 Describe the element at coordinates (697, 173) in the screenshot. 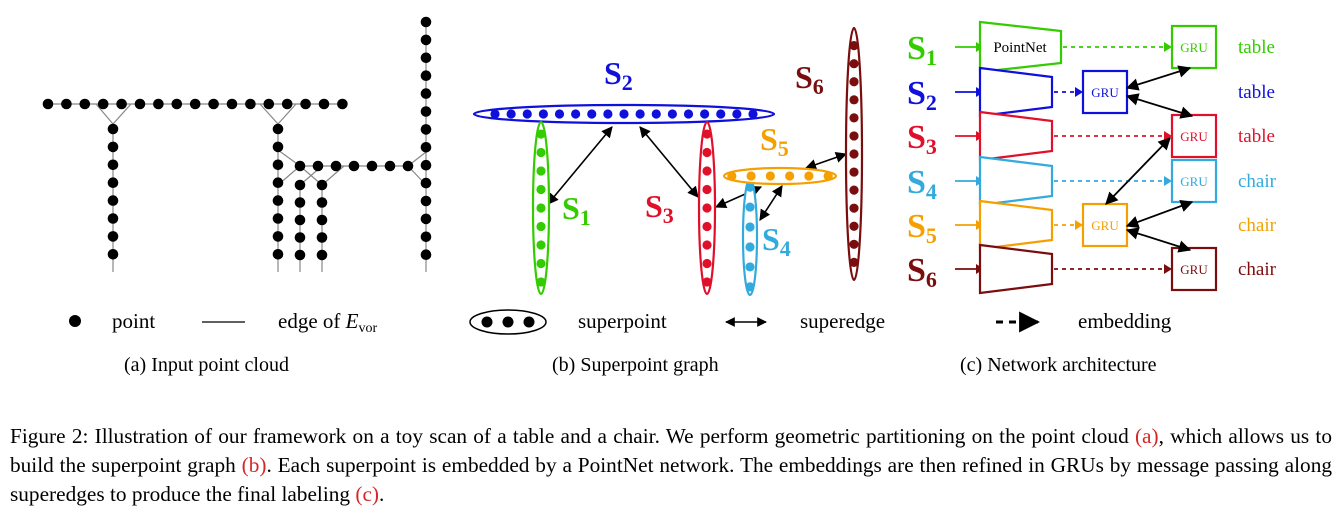

I see `superedges` at that location.